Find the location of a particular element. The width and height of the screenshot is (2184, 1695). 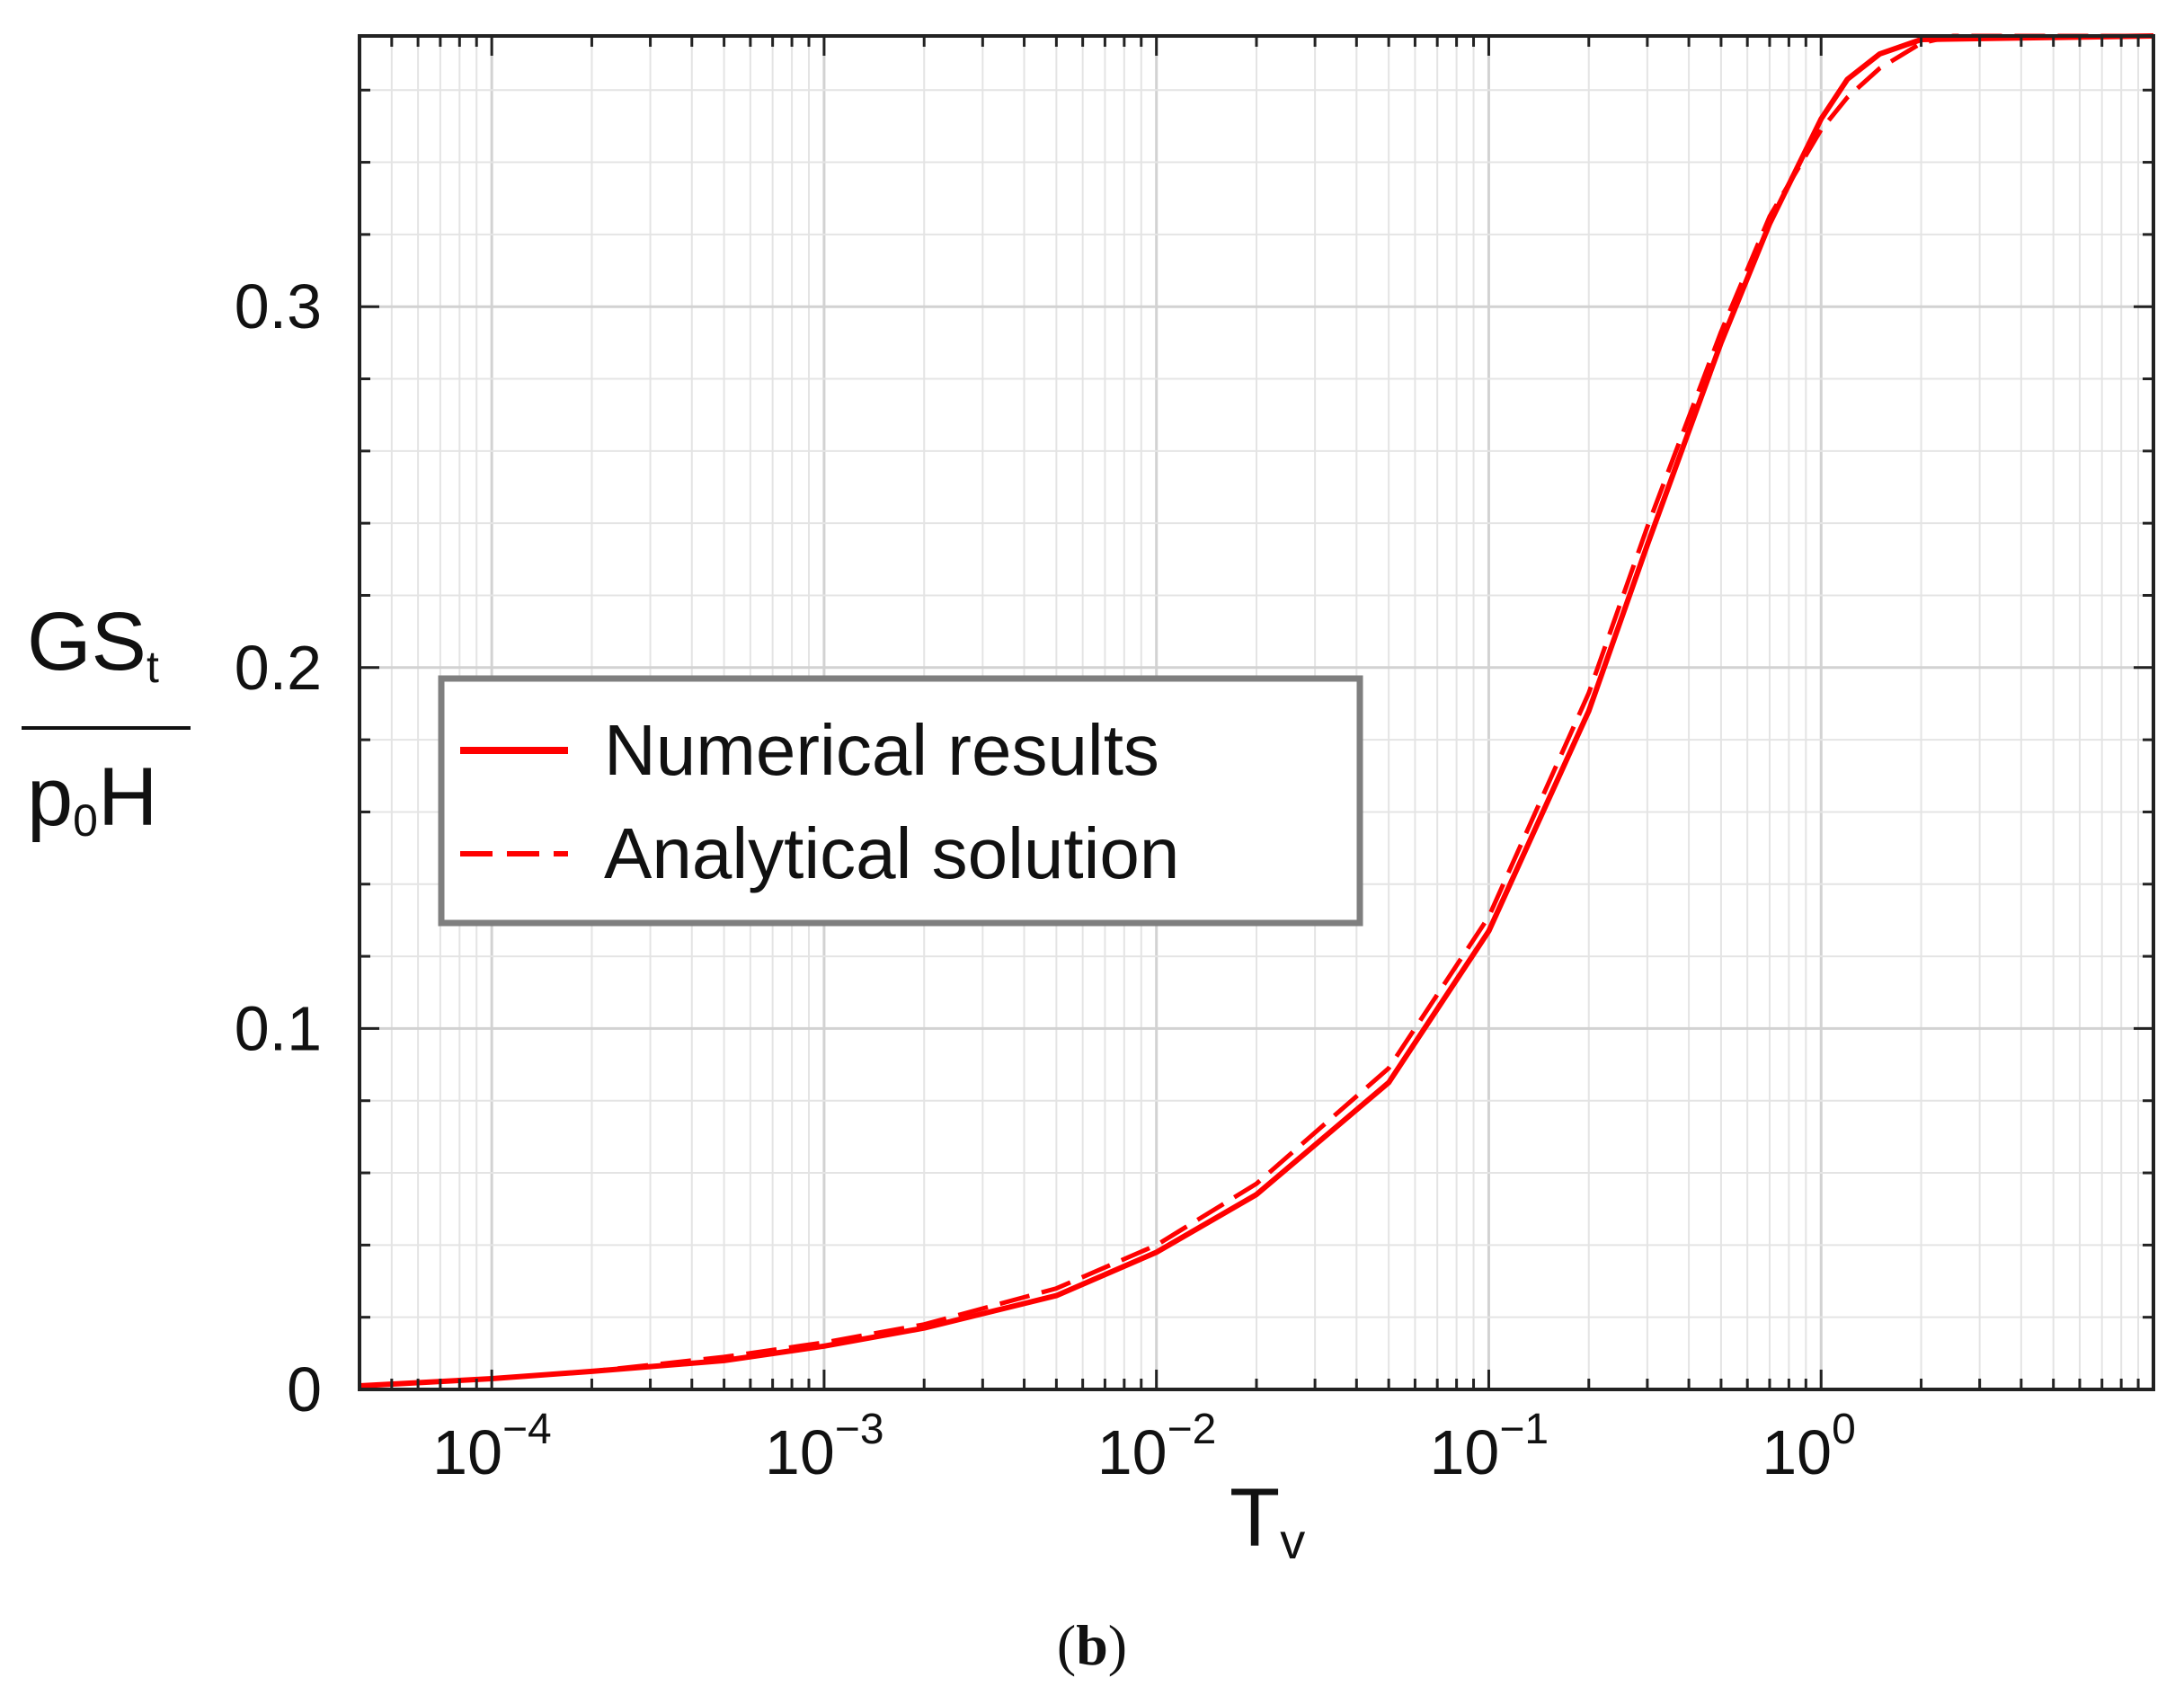

y-title-den-pre: p is located at coordinates (50, 797).